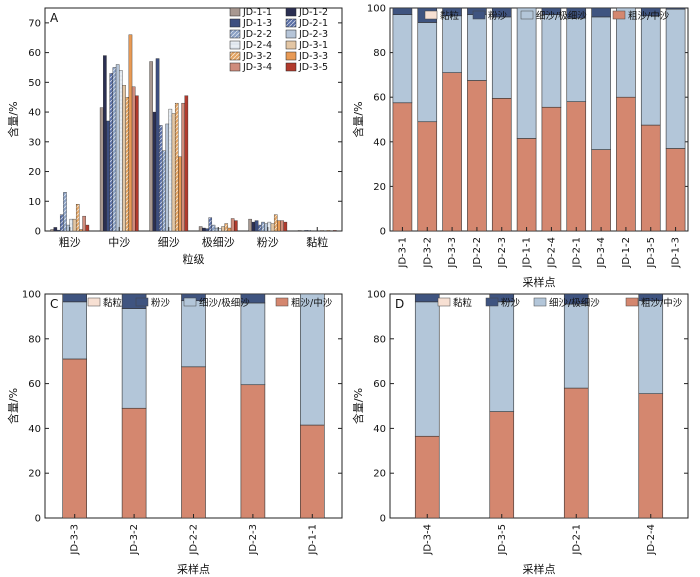 The image size is (700, 577). Describe the element at coordinates (54, 18) in the screenshot. I see `panel-letter: A` at that location.